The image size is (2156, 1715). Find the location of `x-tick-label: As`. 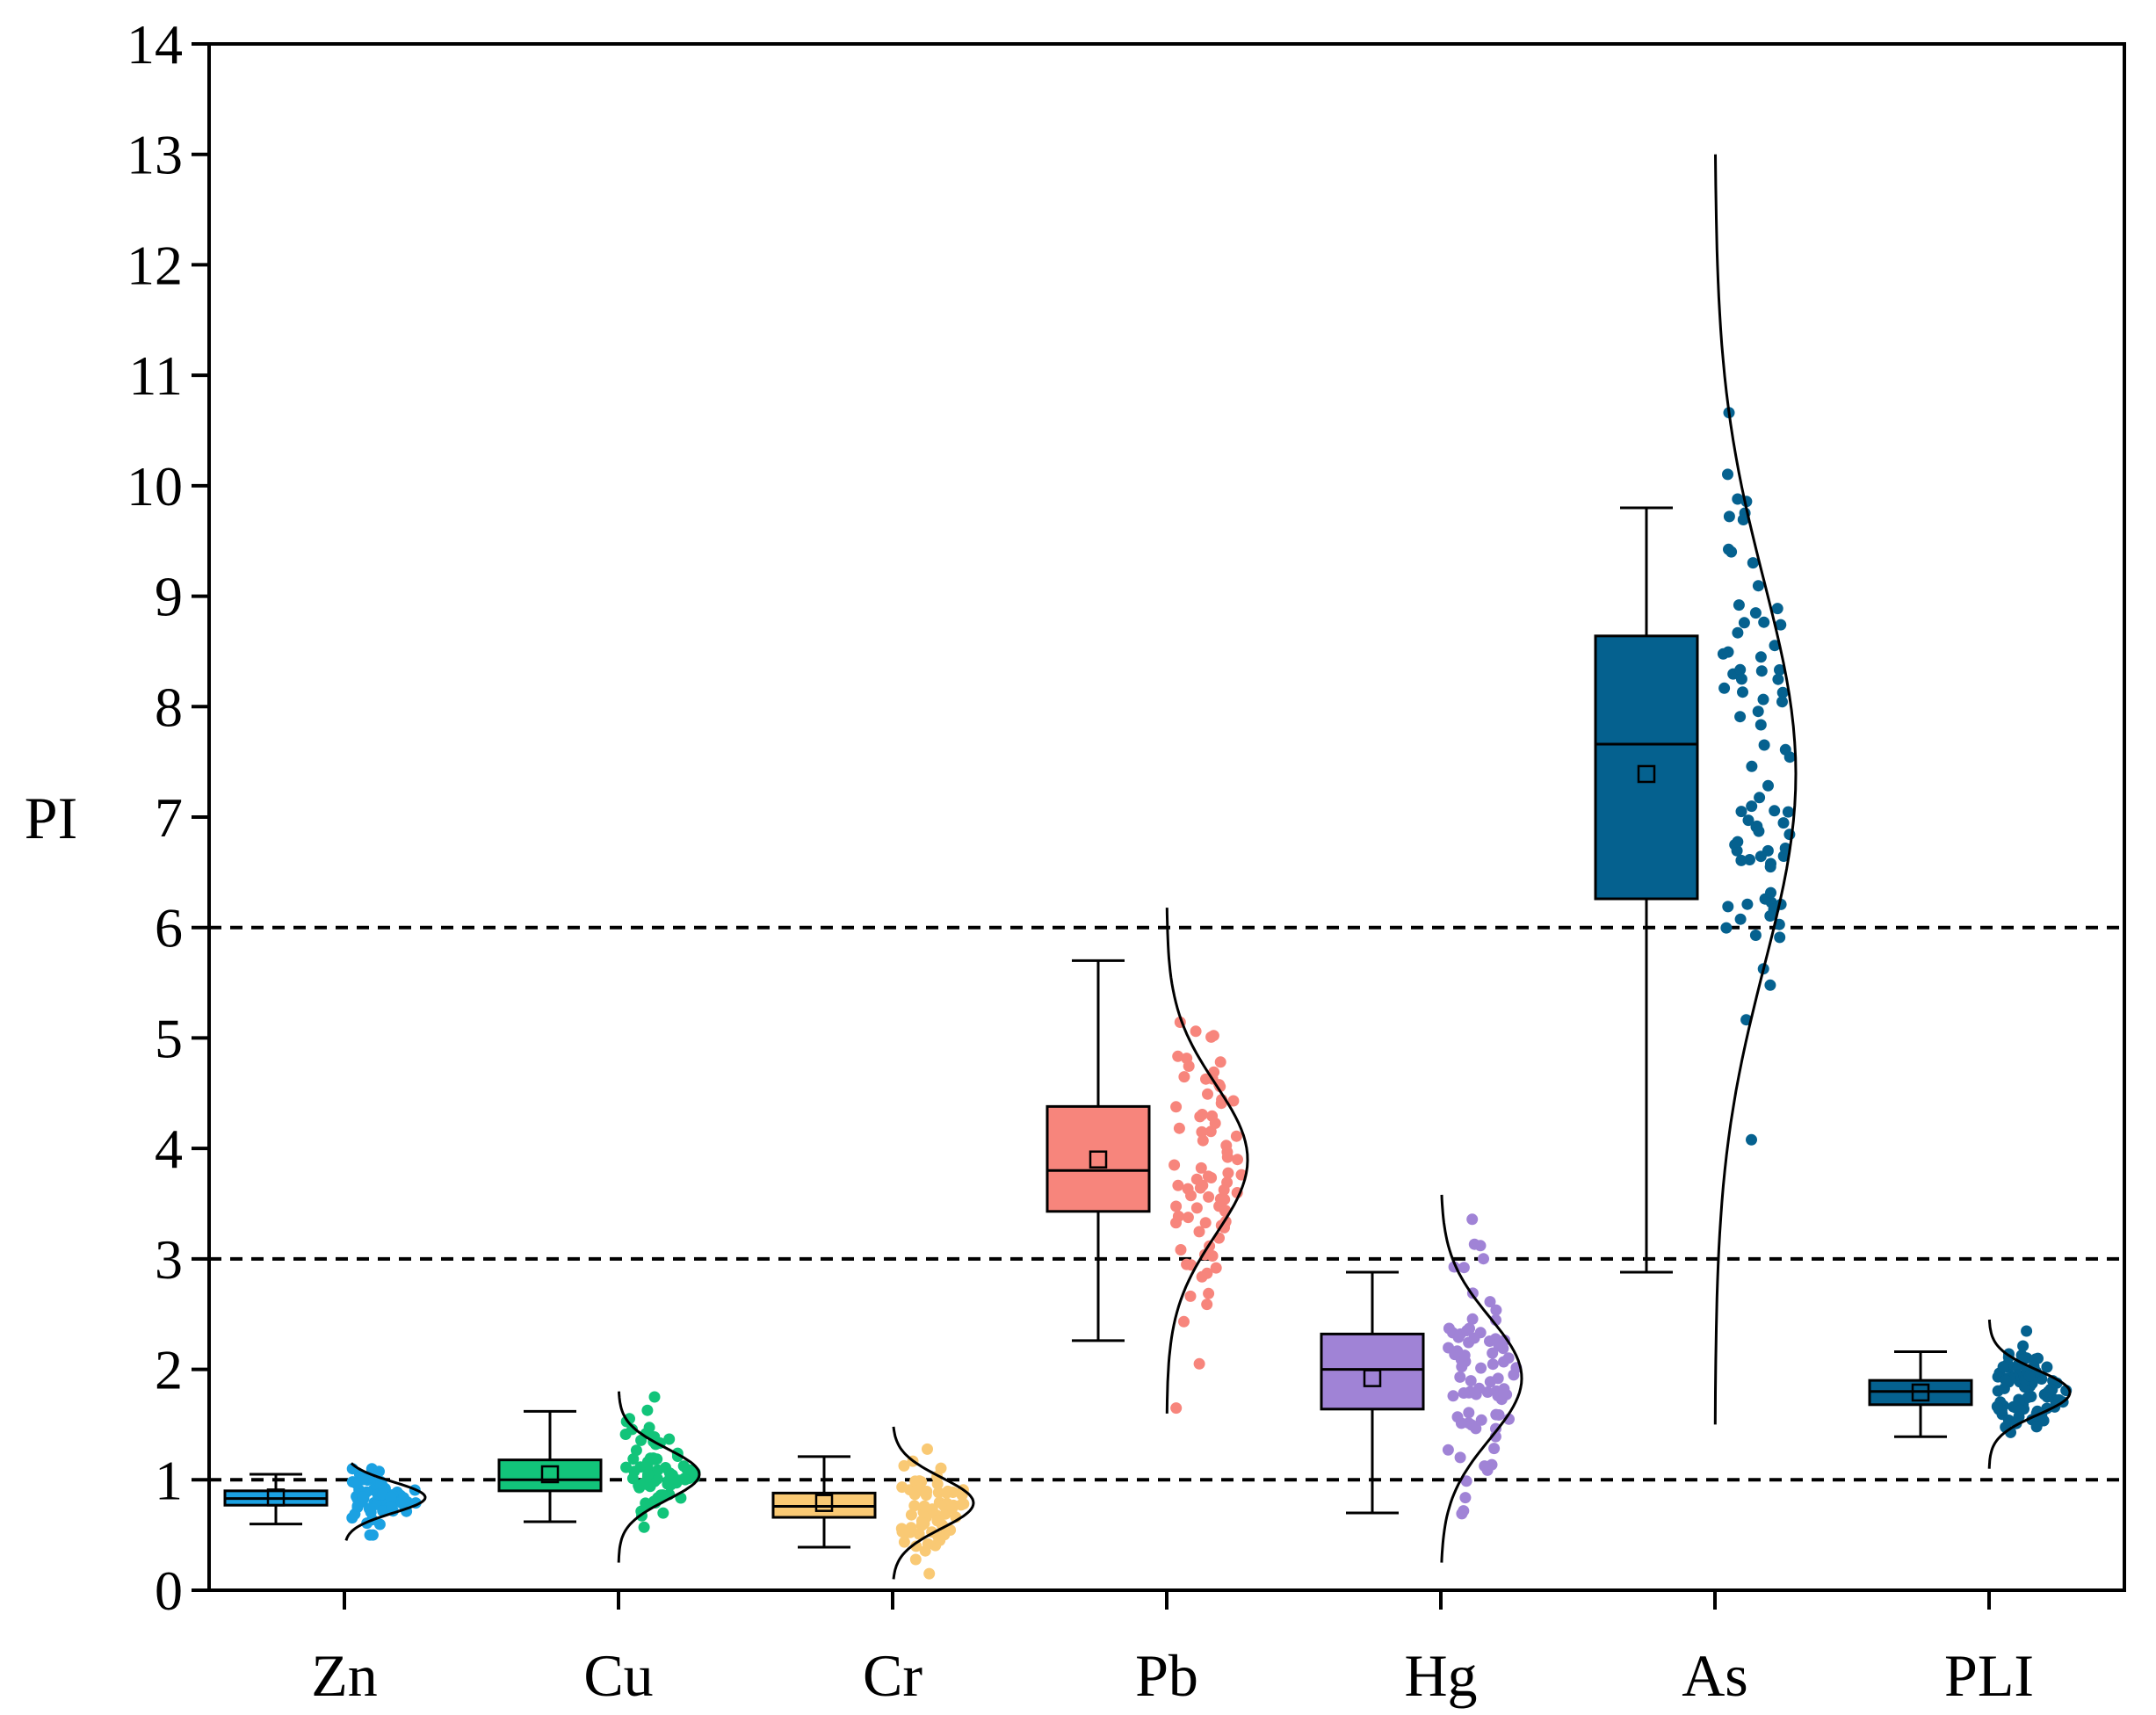

x-tick-label: As is located at coordinates (1715, 1675).